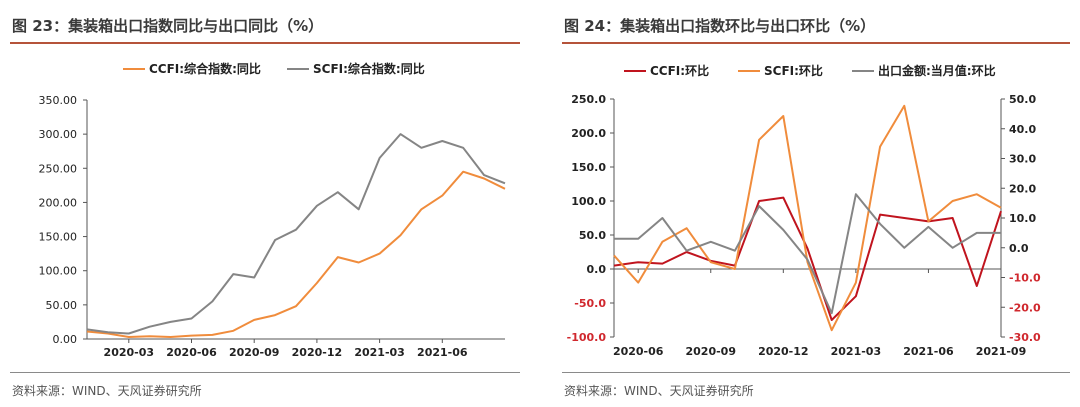  Describe the element at coordinates (1025, 307) in the screenshot. I see `y-tick-label-right: -20.0` at that location.